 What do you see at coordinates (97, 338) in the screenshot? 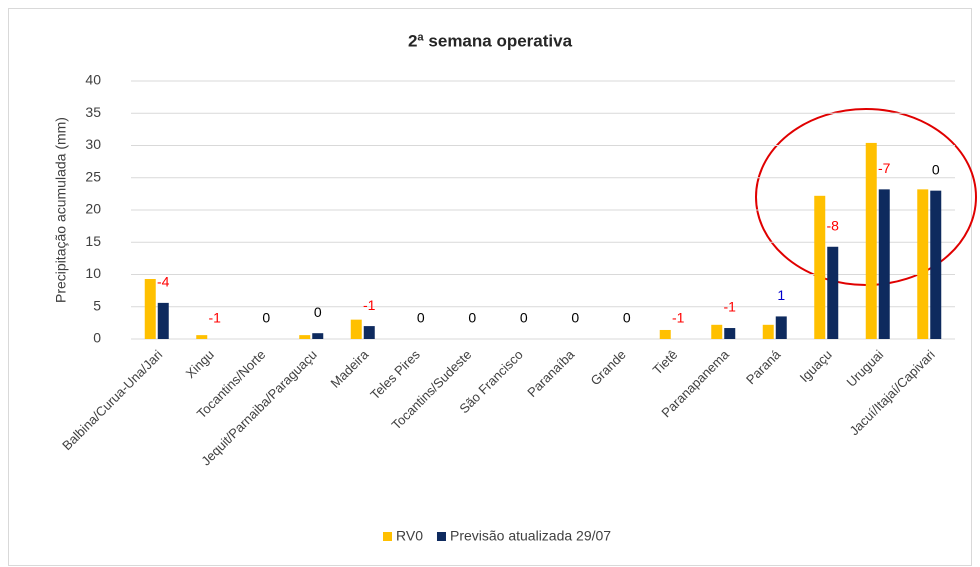
I see `y-tick-label: 0` at bounding box center [97, 338].